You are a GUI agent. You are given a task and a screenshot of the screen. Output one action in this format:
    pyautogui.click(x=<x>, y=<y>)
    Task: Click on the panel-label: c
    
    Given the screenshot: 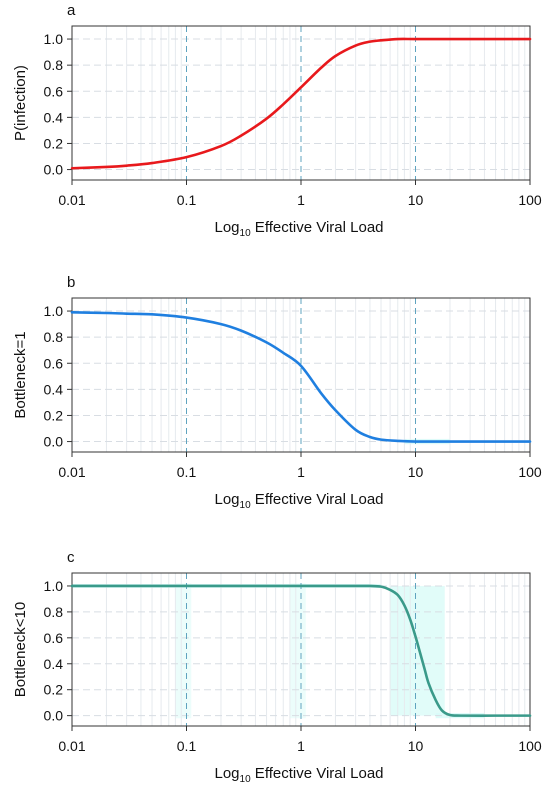 What is the action you would take?
    pyautogui.click(x=71, y=557)
    